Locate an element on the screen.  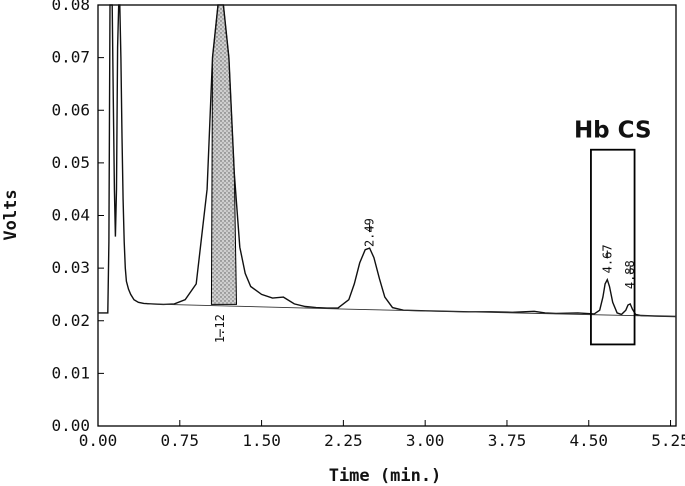
y-axis-title: Volts is located at coordinates (11, 214).